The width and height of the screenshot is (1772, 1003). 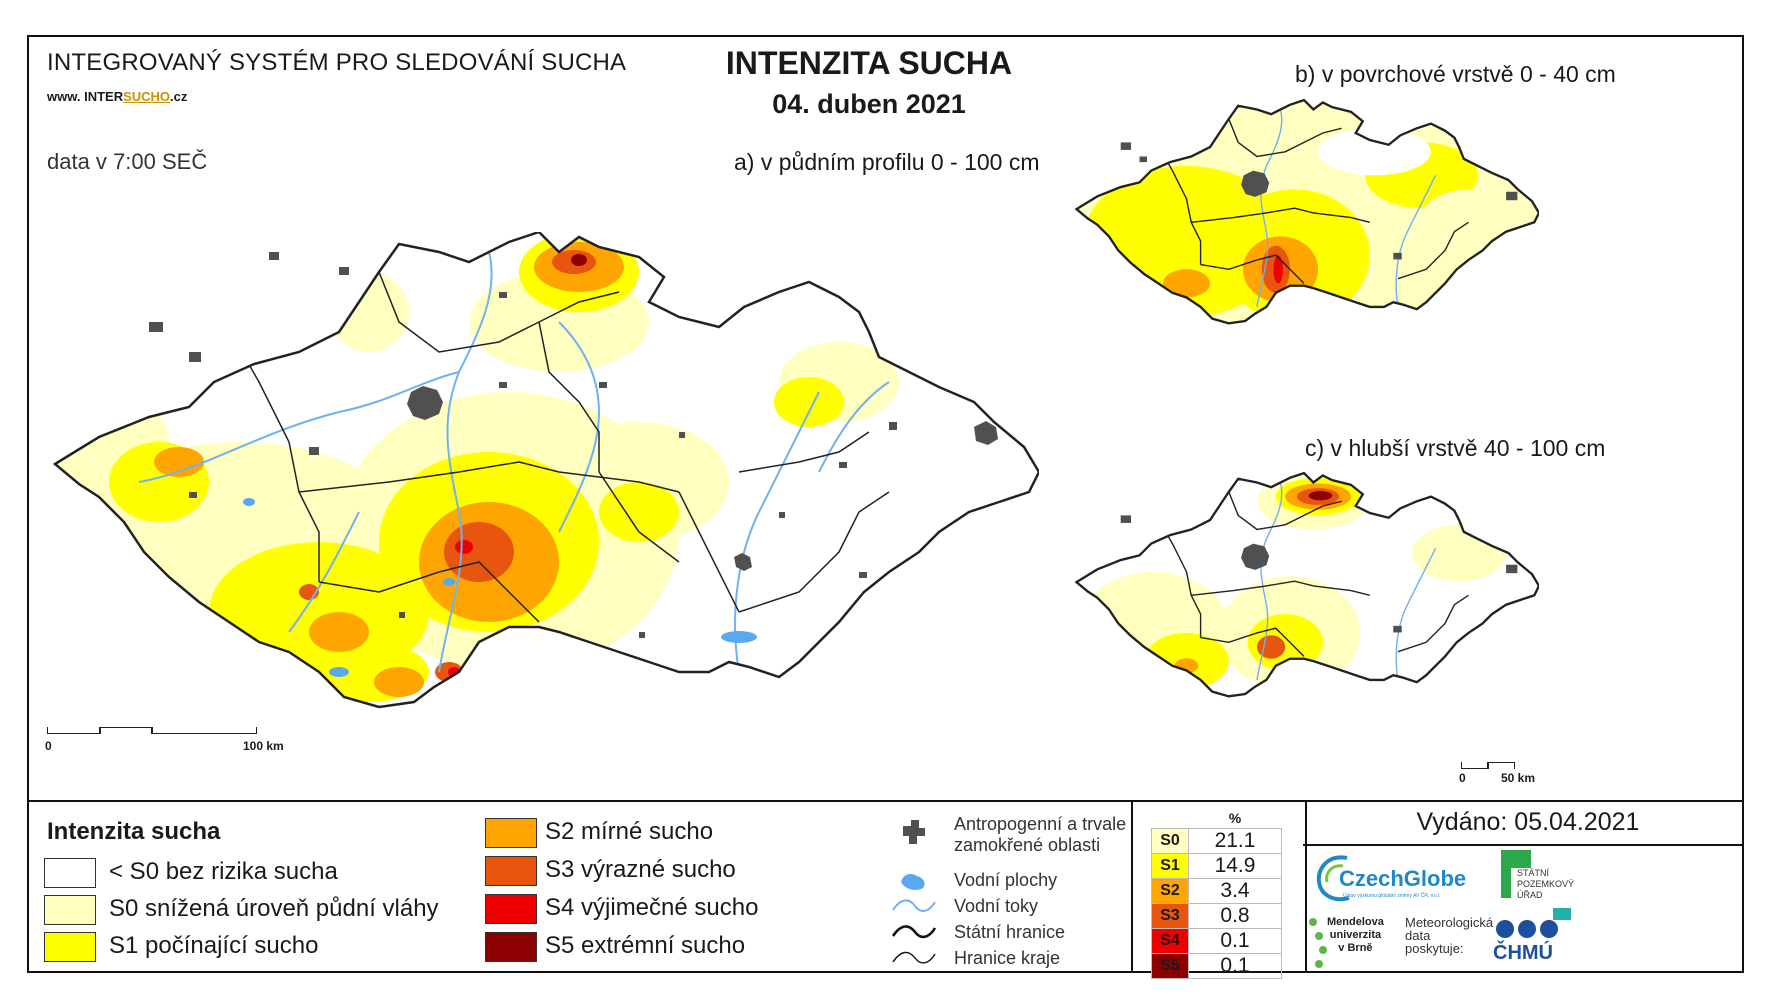 I want to click on czechglobe-logo-text: CzechGlobe, so click(x=1403, y=878).